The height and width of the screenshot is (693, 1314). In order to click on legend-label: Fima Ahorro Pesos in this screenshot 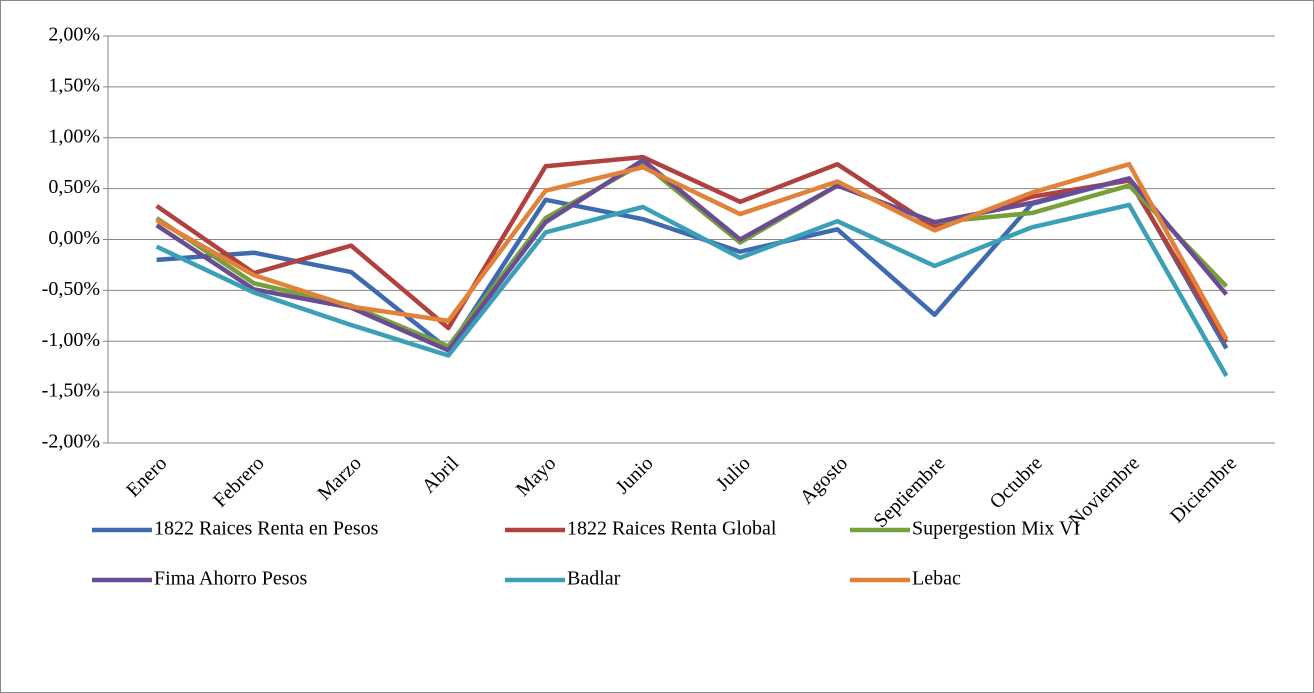, I will do `click(231, 579)`.